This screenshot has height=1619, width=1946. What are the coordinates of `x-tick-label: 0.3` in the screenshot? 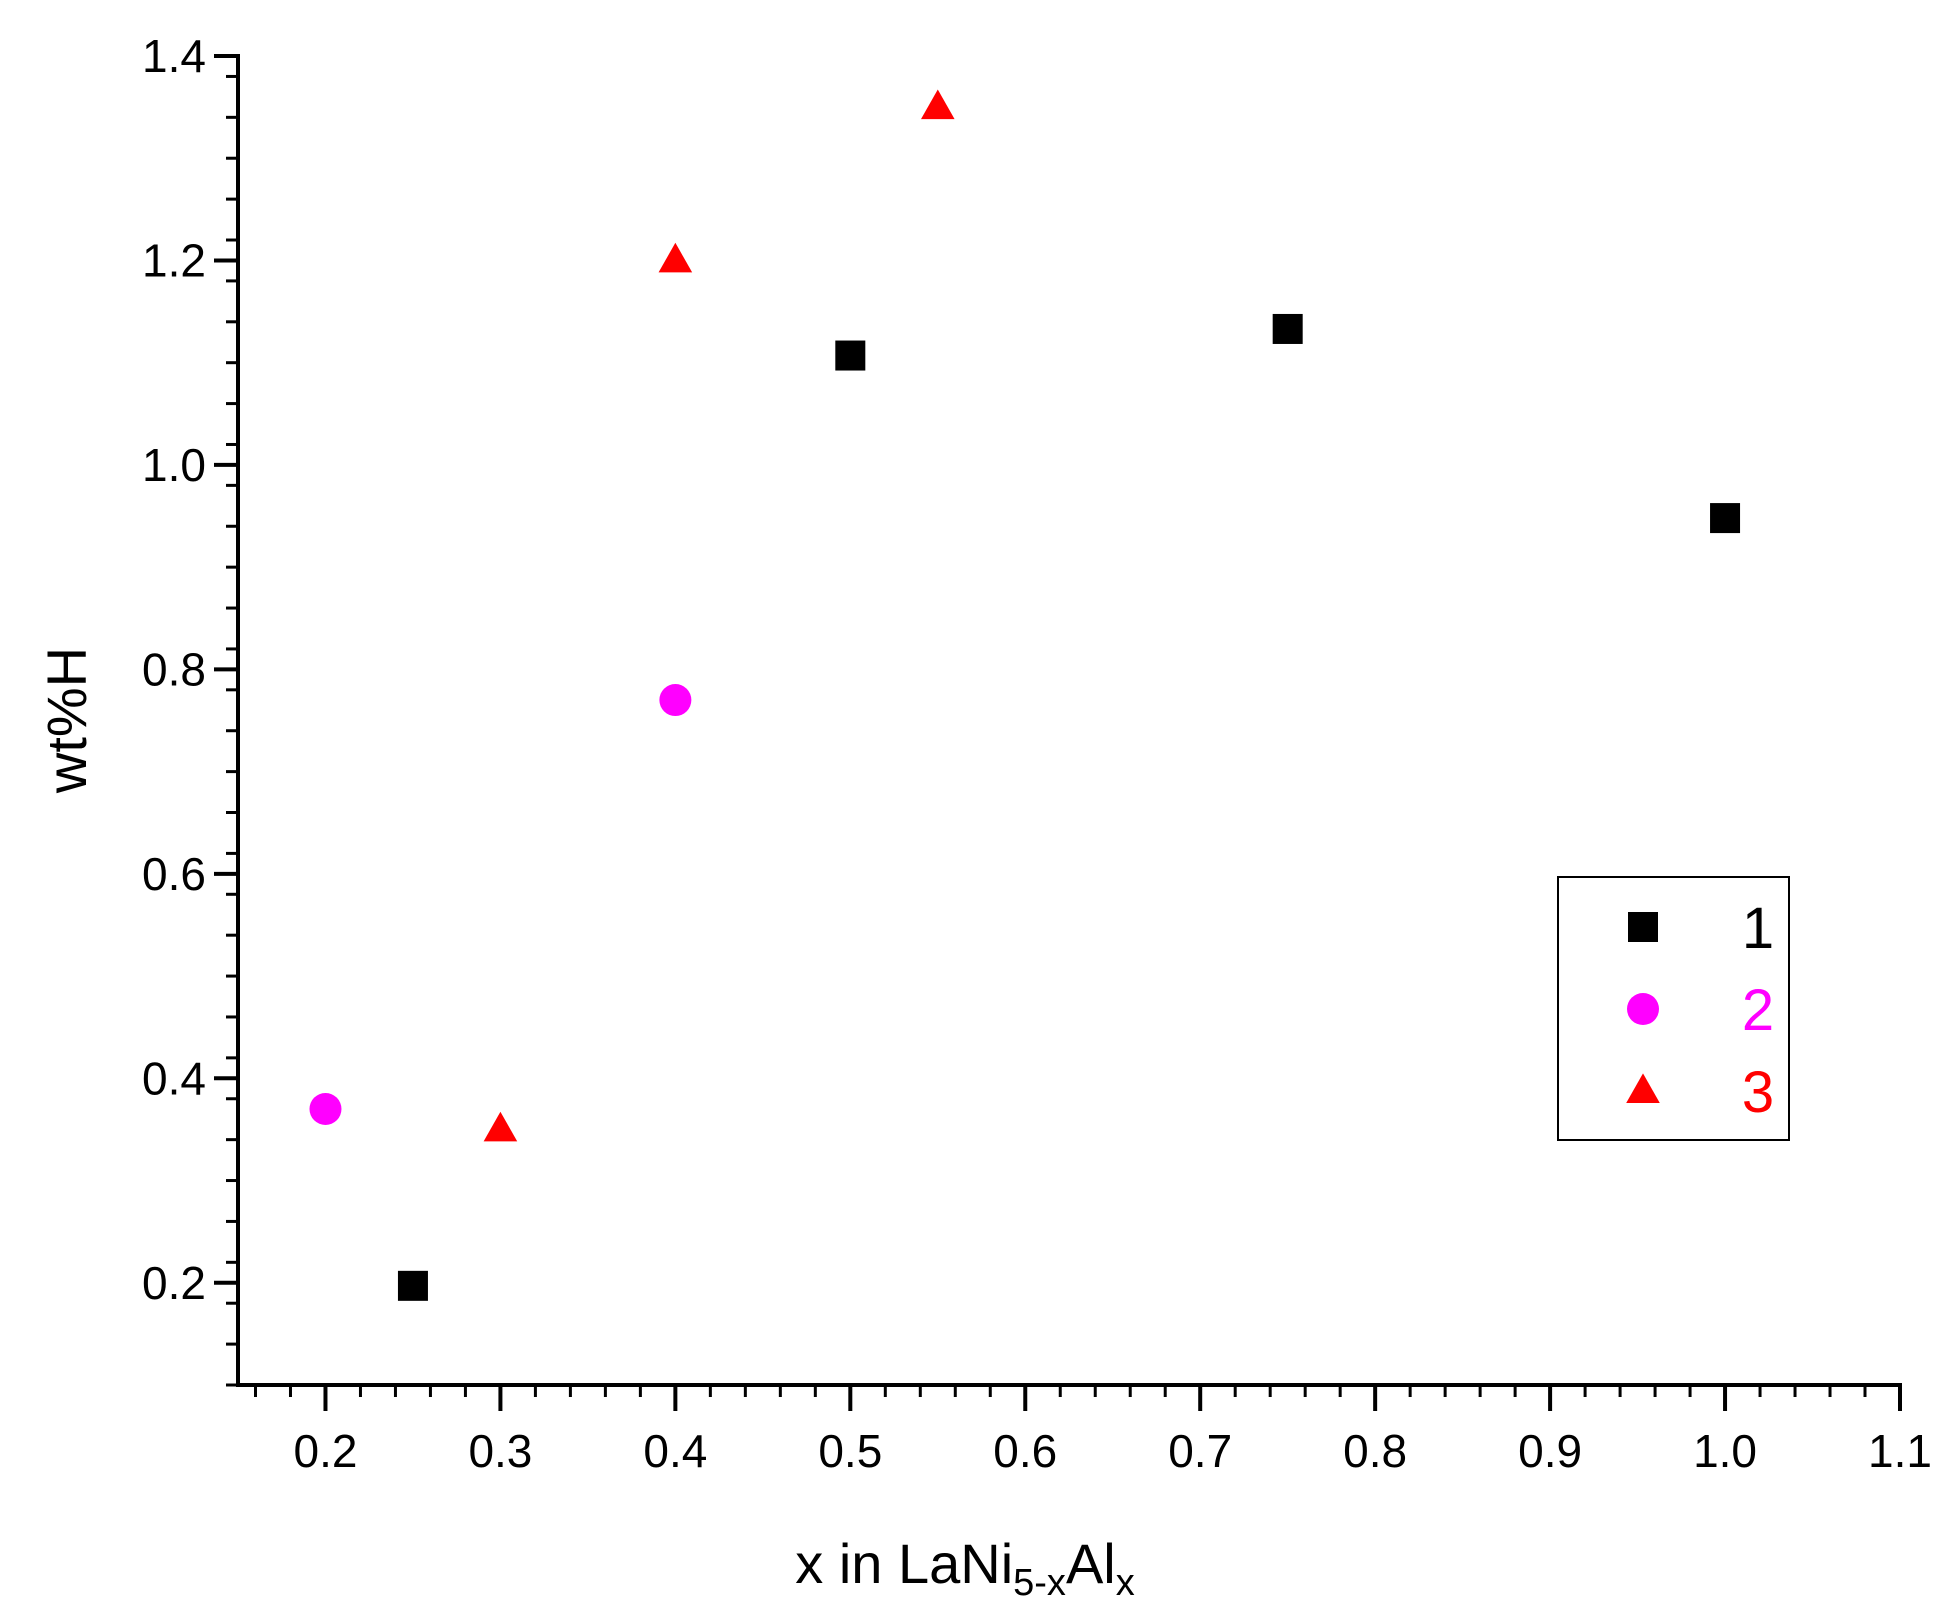 It's located at (500, 1451).